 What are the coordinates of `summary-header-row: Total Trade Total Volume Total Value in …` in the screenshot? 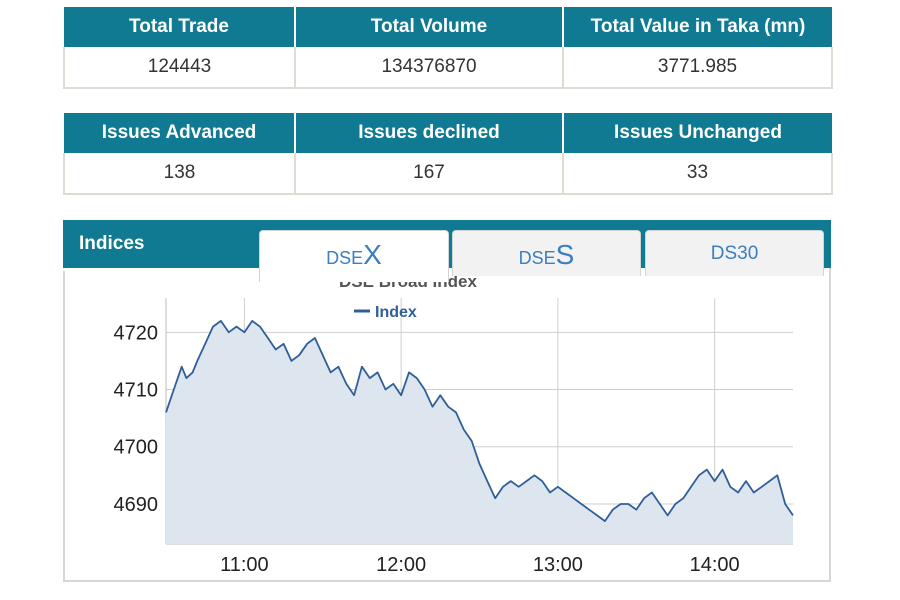 It's located at (448, 27).